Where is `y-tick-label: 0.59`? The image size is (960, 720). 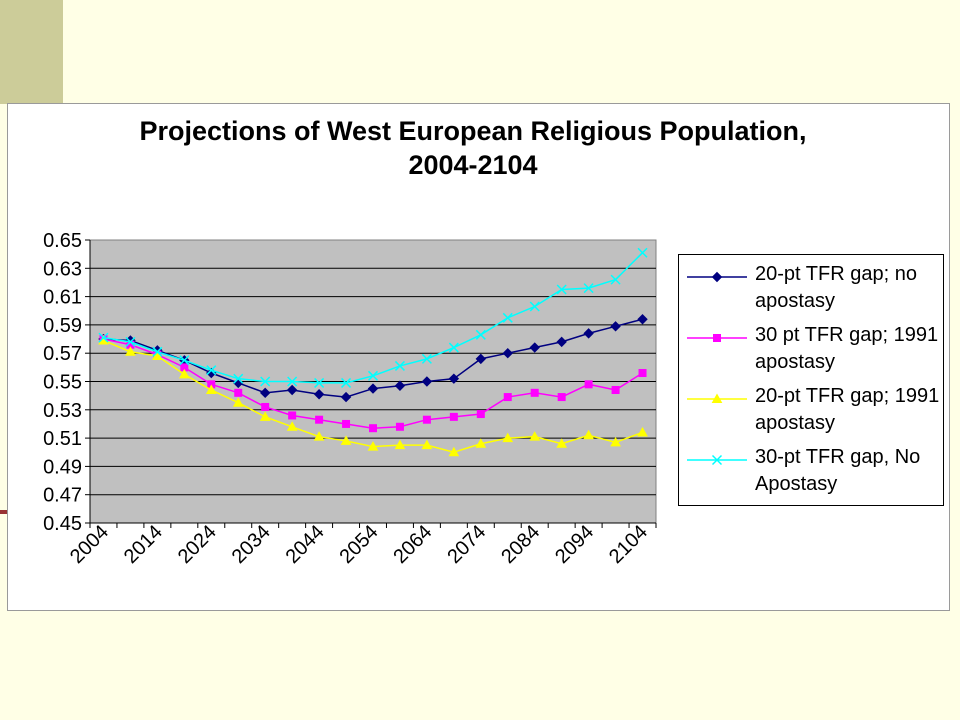 y-tick-label: 0.59 is located at coordinates (62, 326).